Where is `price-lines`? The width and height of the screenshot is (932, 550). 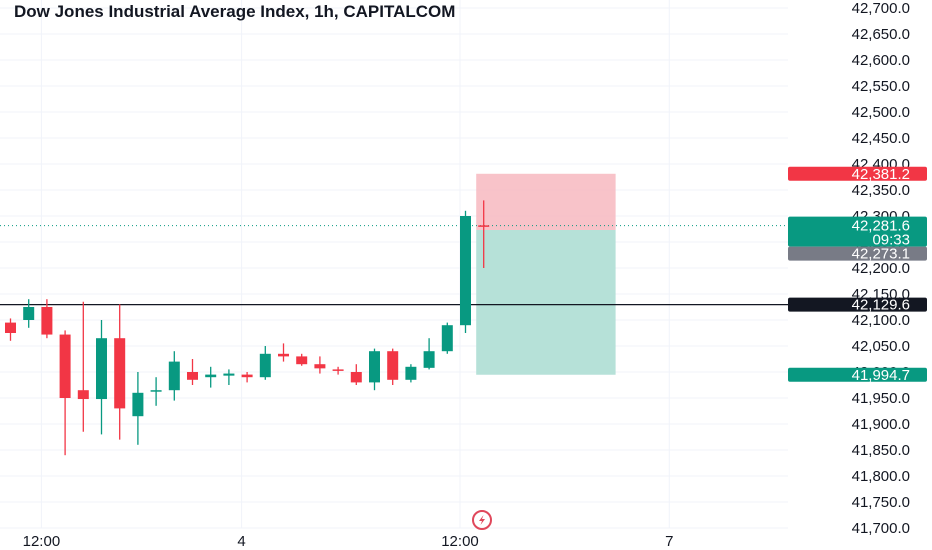 price-lines is located at coordinates (394, 265).